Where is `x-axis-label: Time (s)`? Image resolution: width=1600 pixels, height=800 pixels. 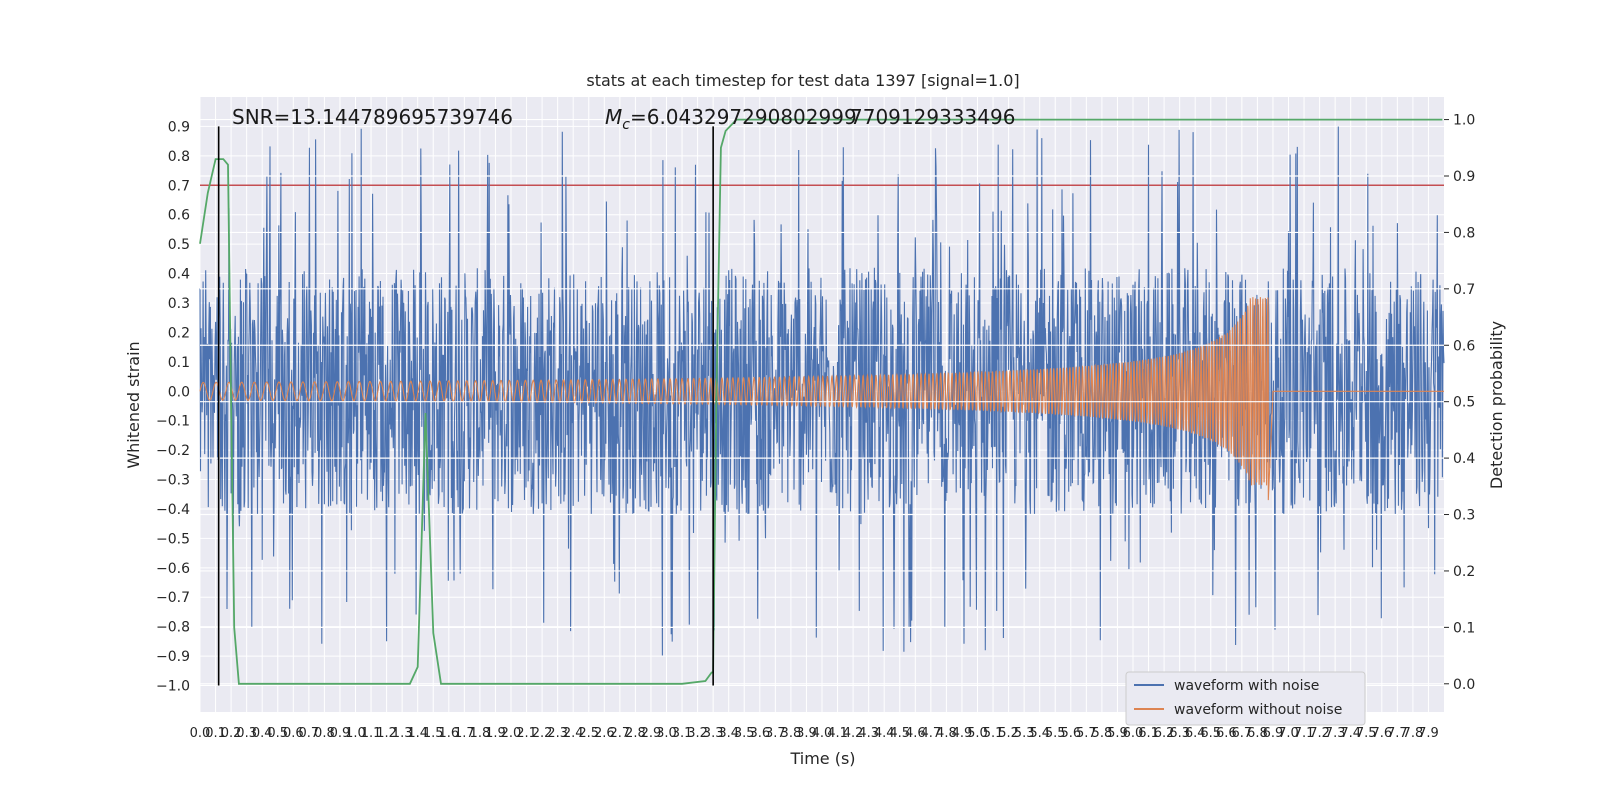 x-axis-label: Time (s) is located at coordinates (822, 758).